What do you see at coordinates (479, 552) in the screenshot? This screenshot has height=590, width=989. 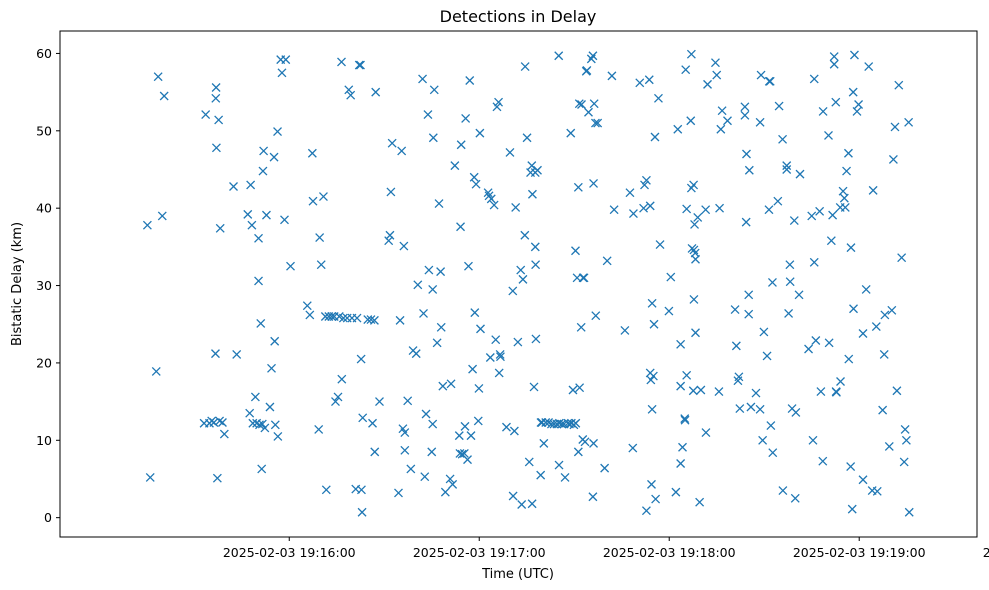 I see `x-tick-label: 2025-02-03 19:17:00` at bounding box center [479, 552].